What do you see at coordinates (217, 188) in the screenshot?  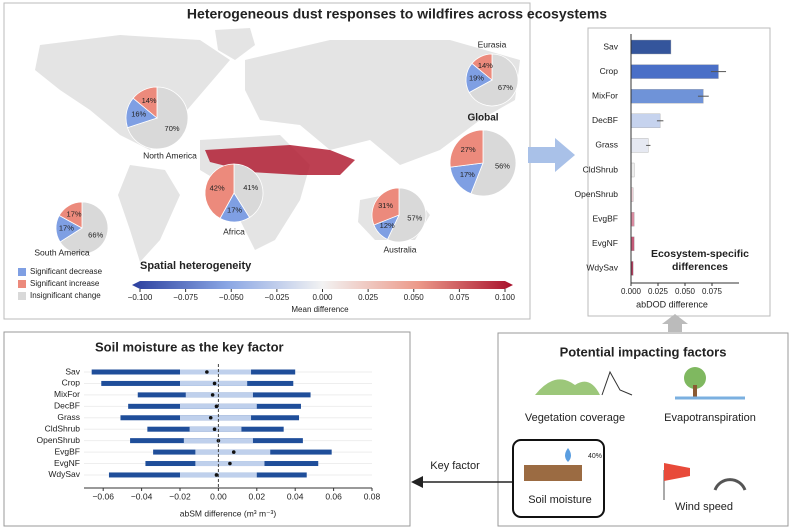 I see `pie-label: 42%` at bounding box center [217, 188].